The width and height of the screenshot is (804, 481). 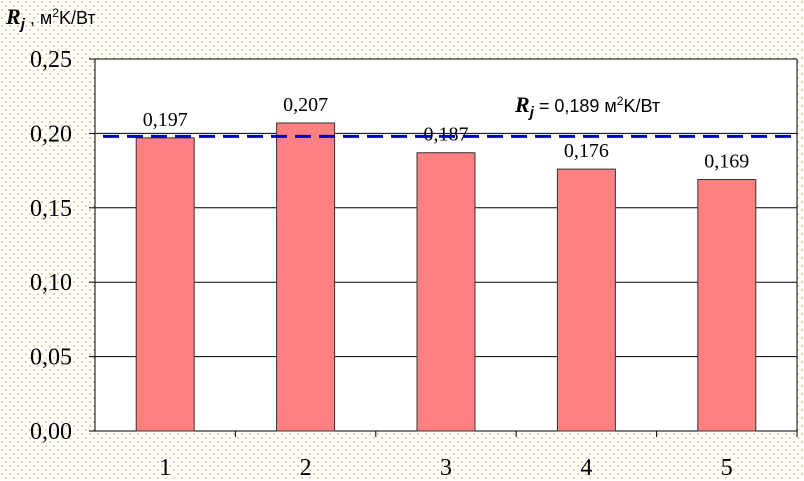 I want to click on data-label: 0,176, so click(x=586, y=151).